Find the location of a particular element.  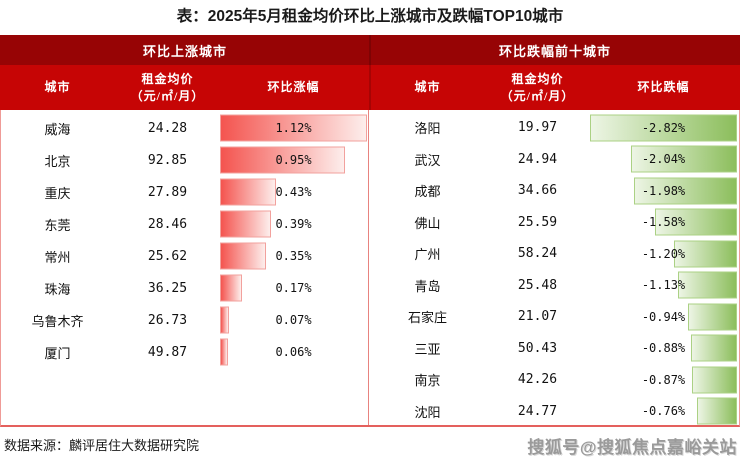

change-bar-cell: -0.88% is located at coordinates (663, 349).